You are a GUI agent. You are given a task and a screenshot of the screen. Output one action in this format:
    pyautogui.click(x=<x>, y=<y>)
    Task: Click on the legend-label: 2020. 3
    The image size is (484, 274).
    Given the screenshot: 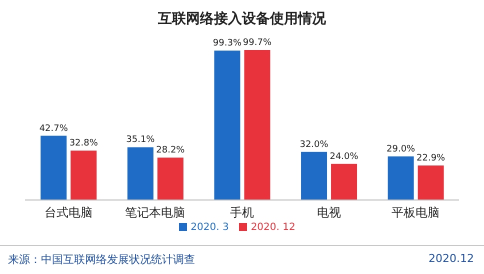 What is the action you would take?
    pyautogui.click(x=209, y=227)
    